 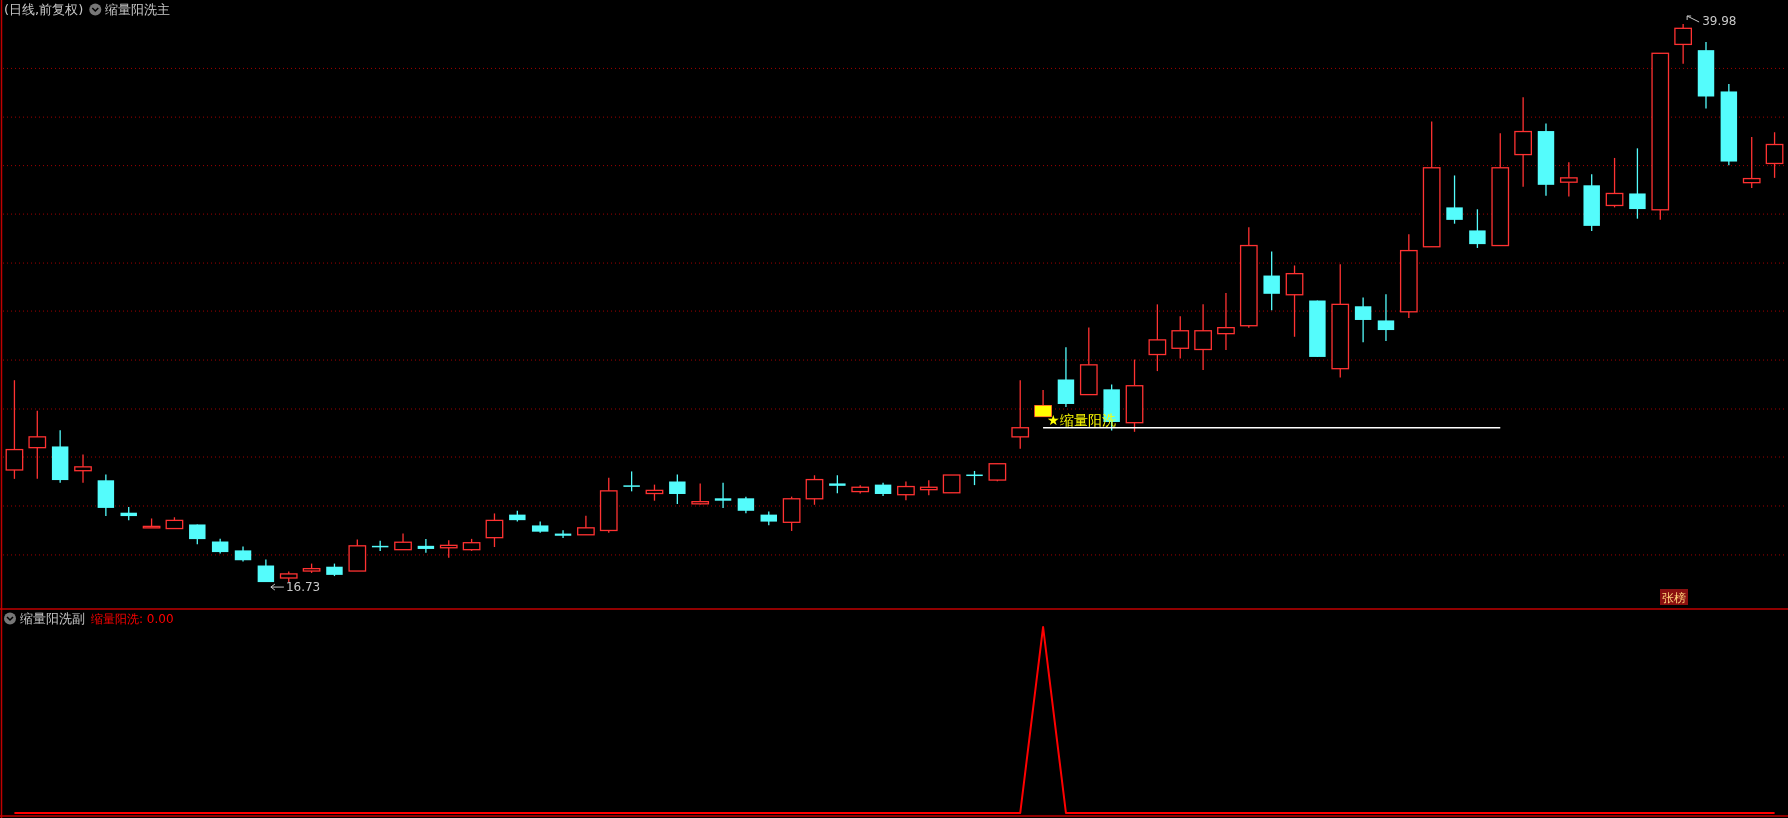 What do you see at coordinates (303, 587) in the screenshot?
I see `annotation: 16.73` at bounding box center [303, 587].